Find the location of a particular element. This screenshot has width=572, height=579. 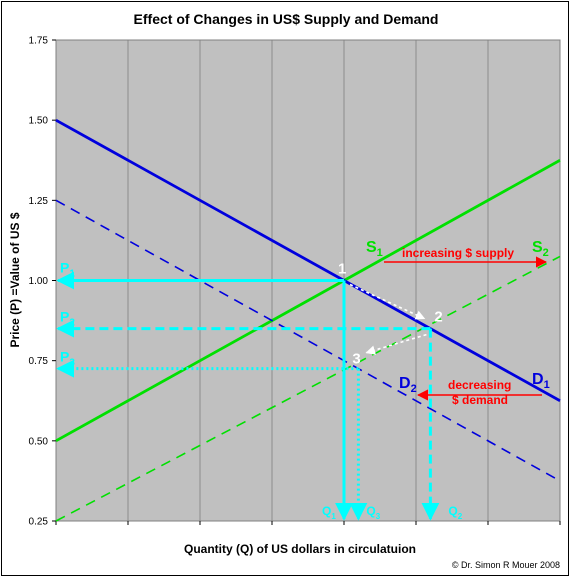

price-label: P2 is located at coordinates (67, 319).